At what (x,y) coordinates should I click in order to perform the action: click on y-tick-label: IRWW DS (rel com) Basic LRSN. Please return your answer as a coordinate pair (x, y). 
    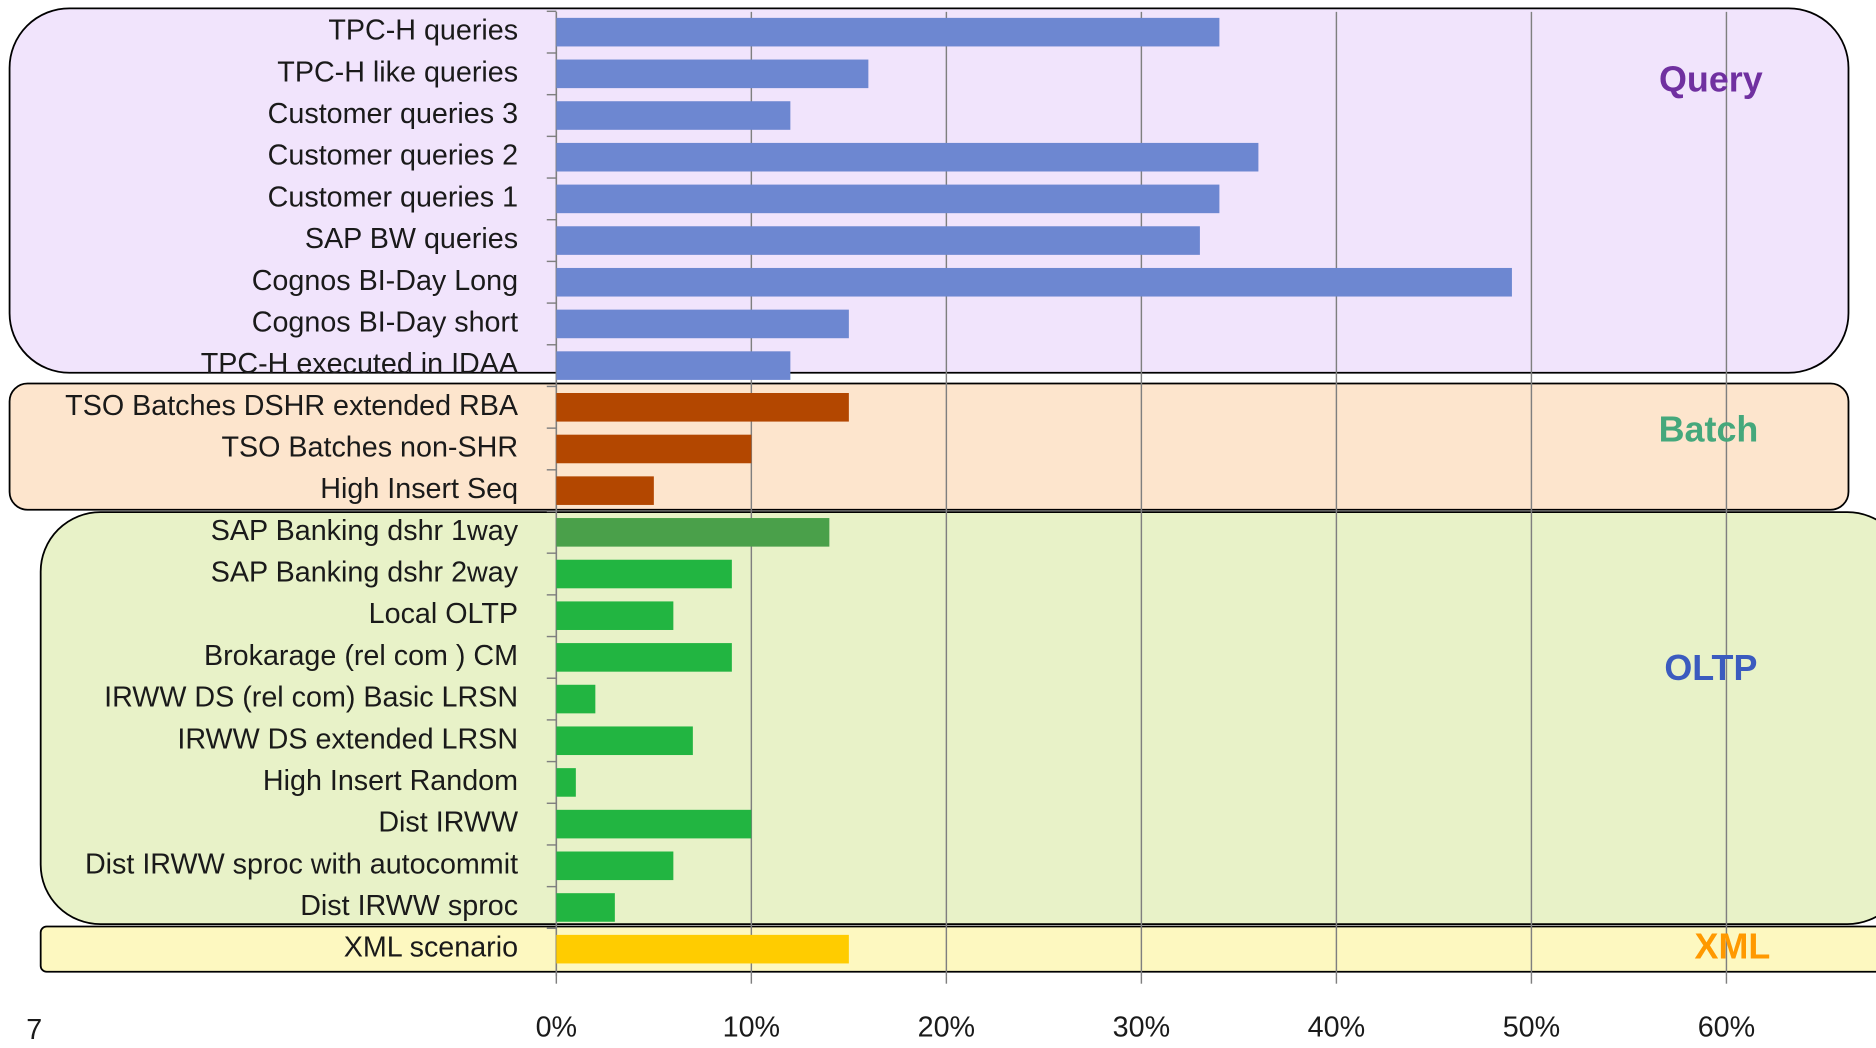
    Looking at the image, I should click on (311, 698).